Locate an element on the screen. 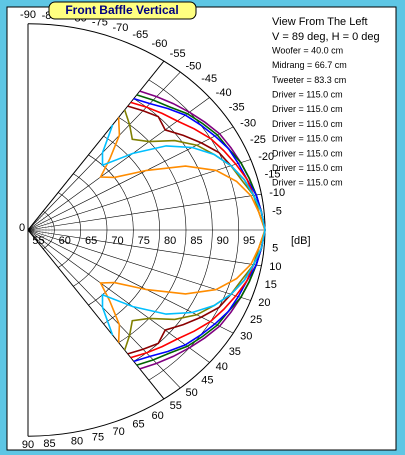 This screenshot has height=455, width=405. angle-tick-label: -50 is located at coordinates (193, 67).